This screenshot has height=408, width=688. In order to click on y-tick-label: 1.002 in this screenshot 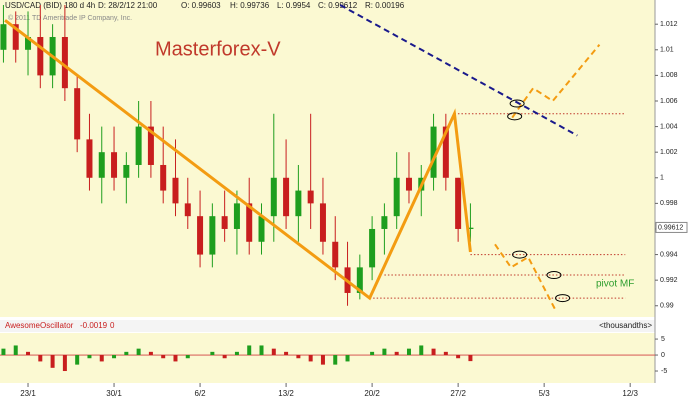, I will do `click(669, 152)`.